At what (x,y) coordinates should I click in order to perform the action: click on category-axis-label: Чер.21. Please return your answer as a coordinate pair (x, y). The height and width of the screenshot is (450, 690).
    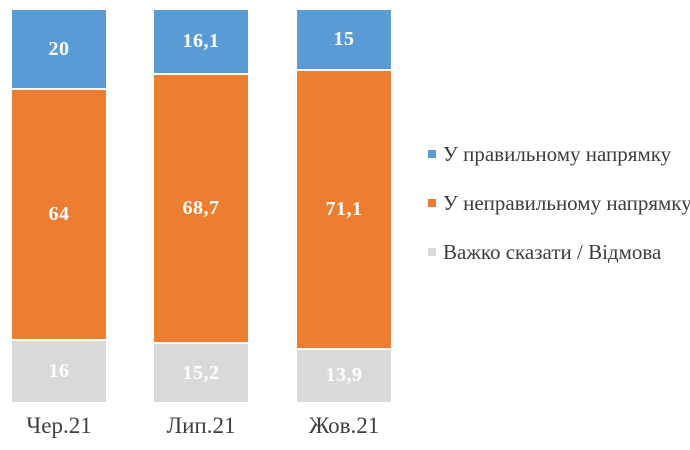
    Looking at the image, I should click on (59, 425).